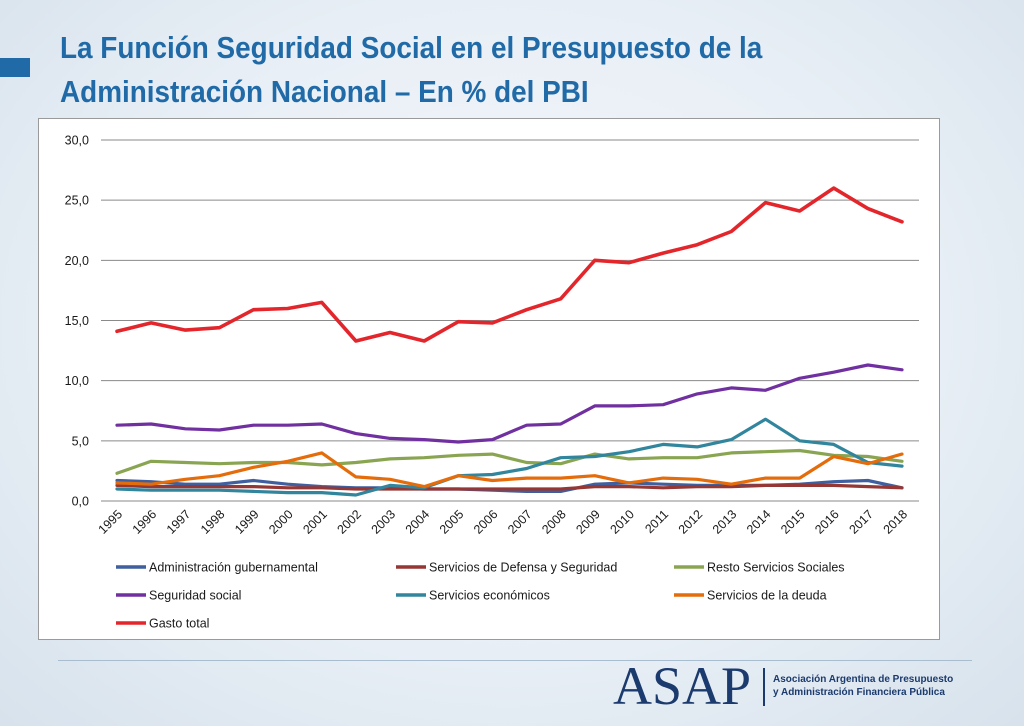 This screenshot has height=726, width=1024. Describe the element at coordinates (233, 568) in the screenshot. I see `legend-label: Administración gubernamental` at that location.